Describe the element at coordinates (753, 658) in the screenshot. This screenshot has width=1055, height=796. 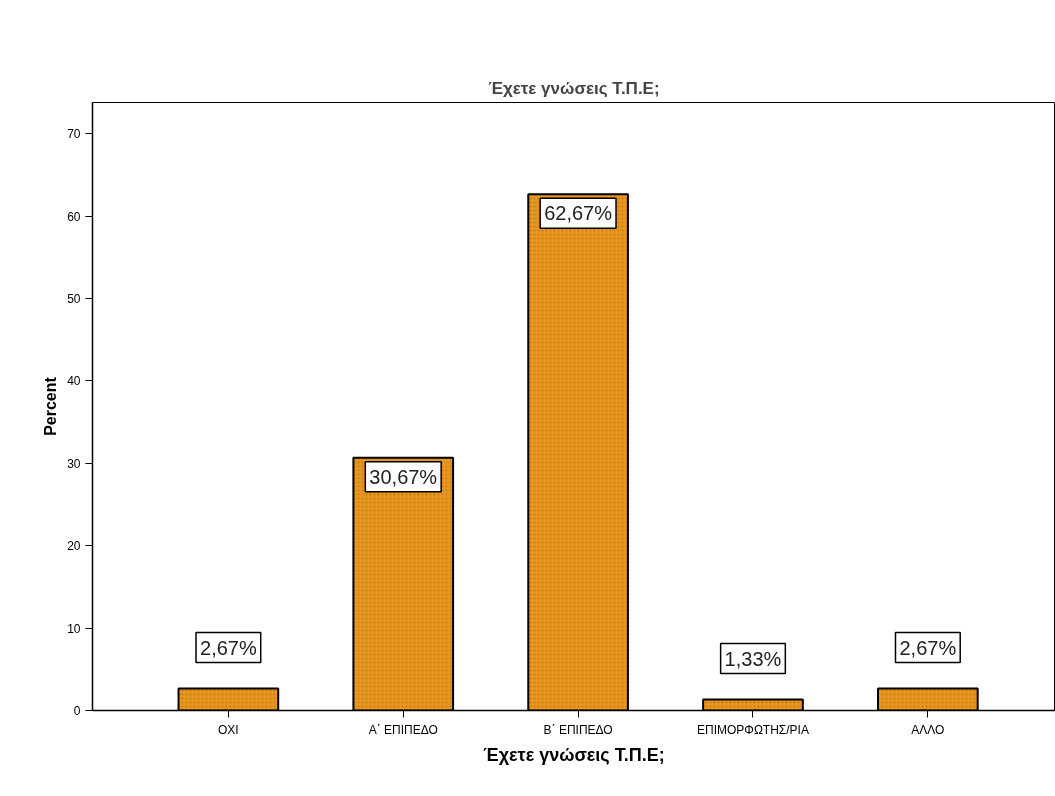
I see `data-label: 1,33%` at that location.